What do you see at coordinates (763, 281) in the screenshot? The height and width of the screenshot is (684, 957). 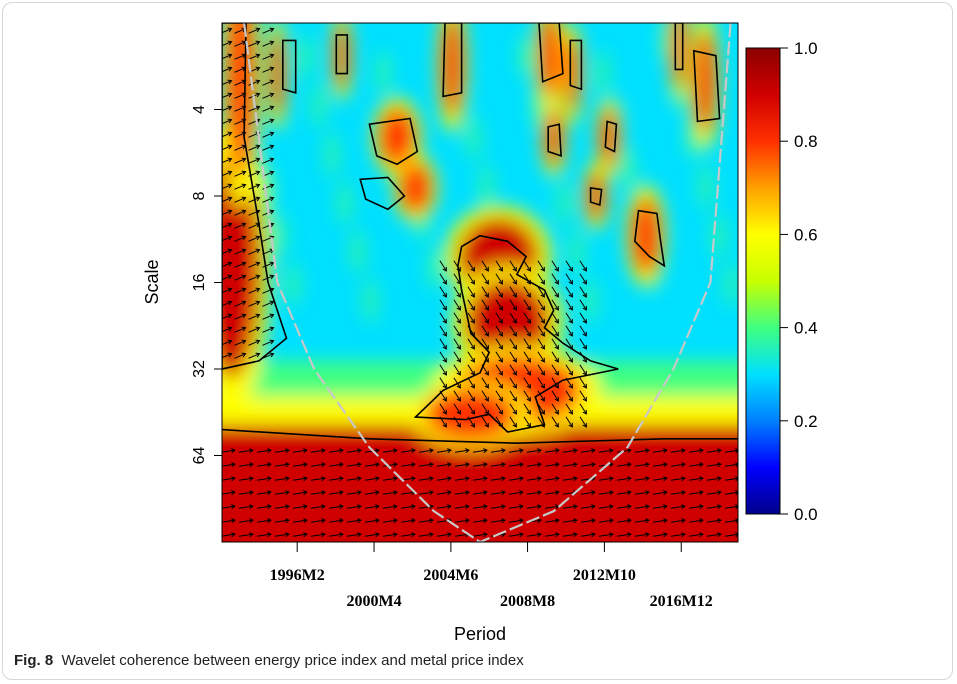 I see `colorbar-scale` at bounding box center [763, 281].